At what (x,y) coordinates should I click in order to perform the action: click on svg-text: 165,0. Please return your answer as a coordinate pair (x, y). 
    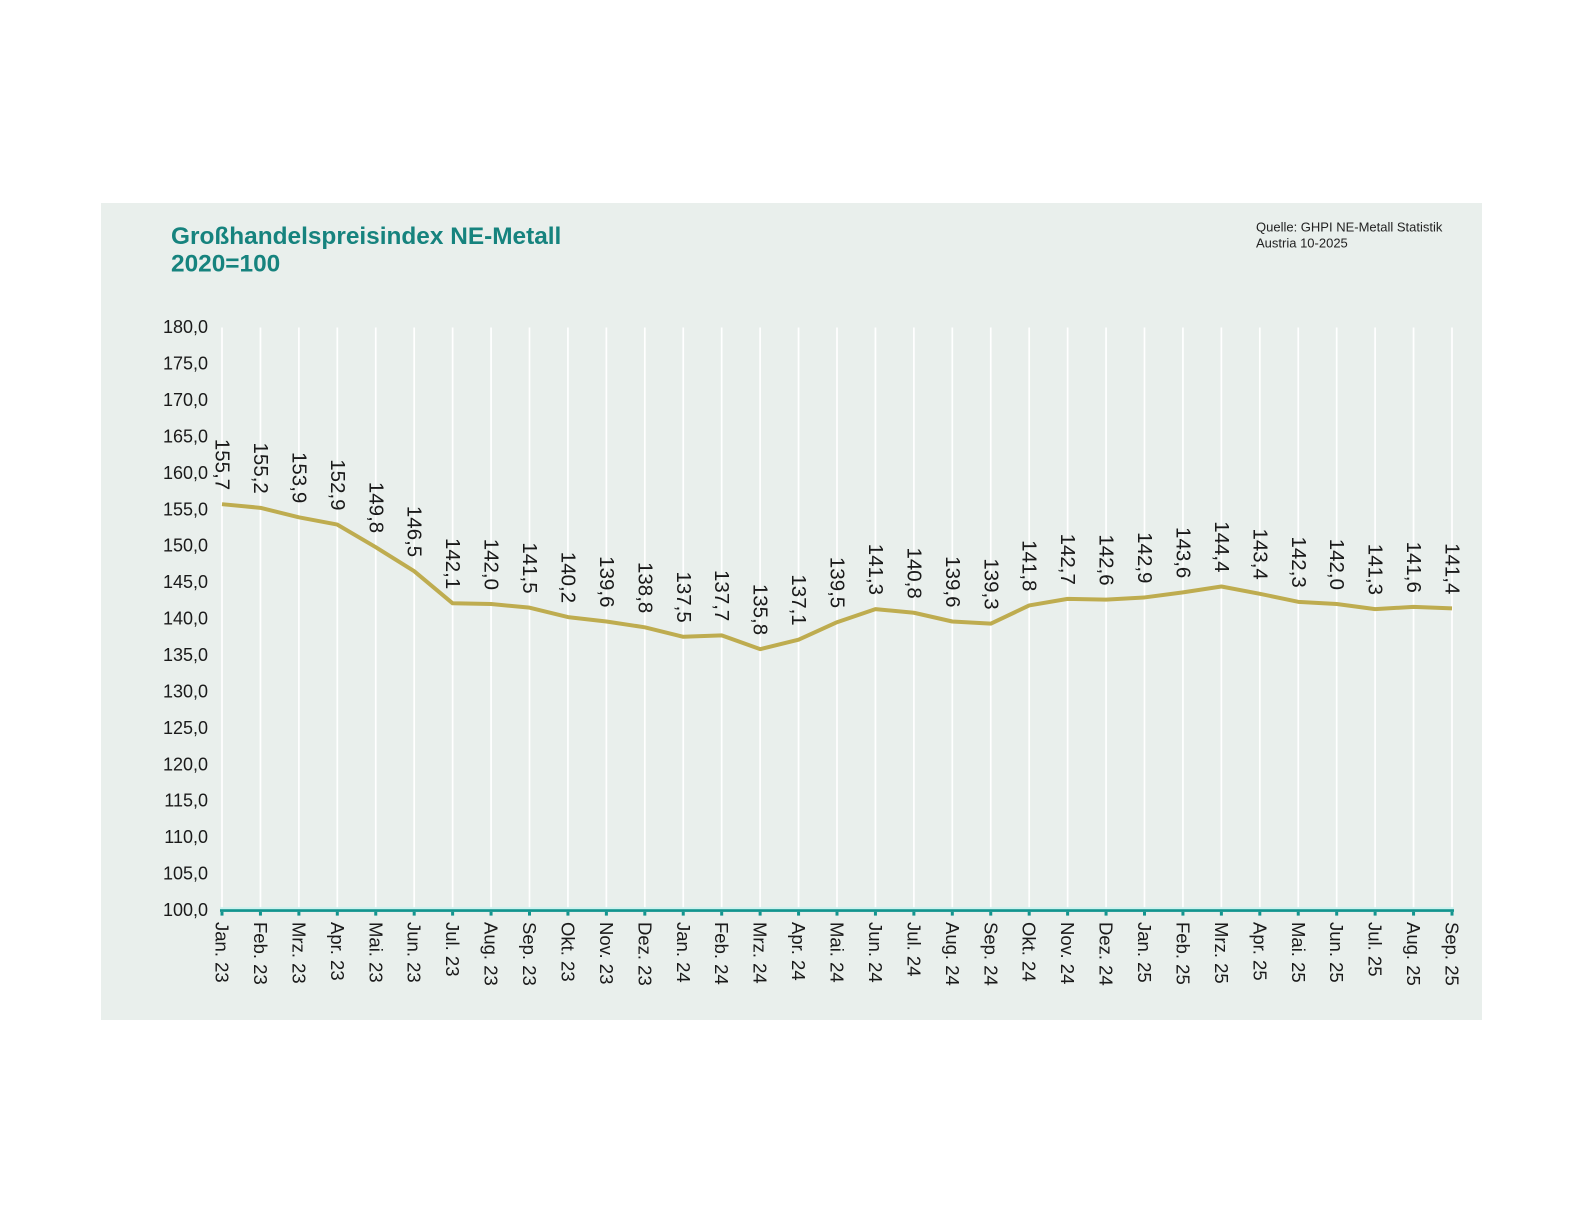
    Looking at the image, I should click on (185, 436).